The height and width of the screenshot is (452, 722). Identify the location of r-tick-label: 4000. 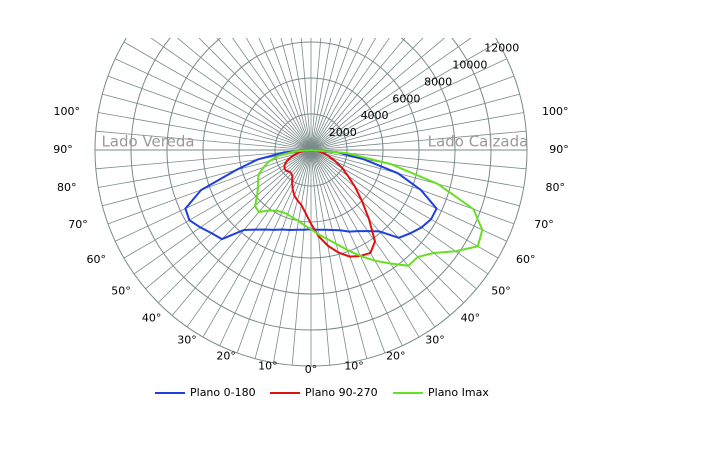
(375, 115).